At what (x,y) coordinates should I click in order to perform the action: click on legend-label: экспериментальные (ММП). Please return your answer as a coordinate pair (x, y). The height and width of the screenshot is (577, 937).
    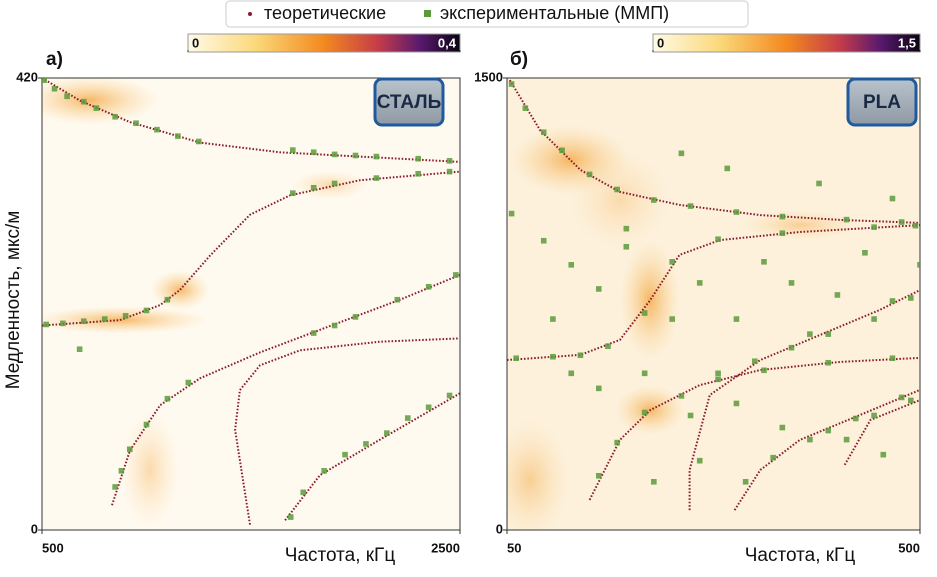
    Looking at the image, I should click on (554, 13).